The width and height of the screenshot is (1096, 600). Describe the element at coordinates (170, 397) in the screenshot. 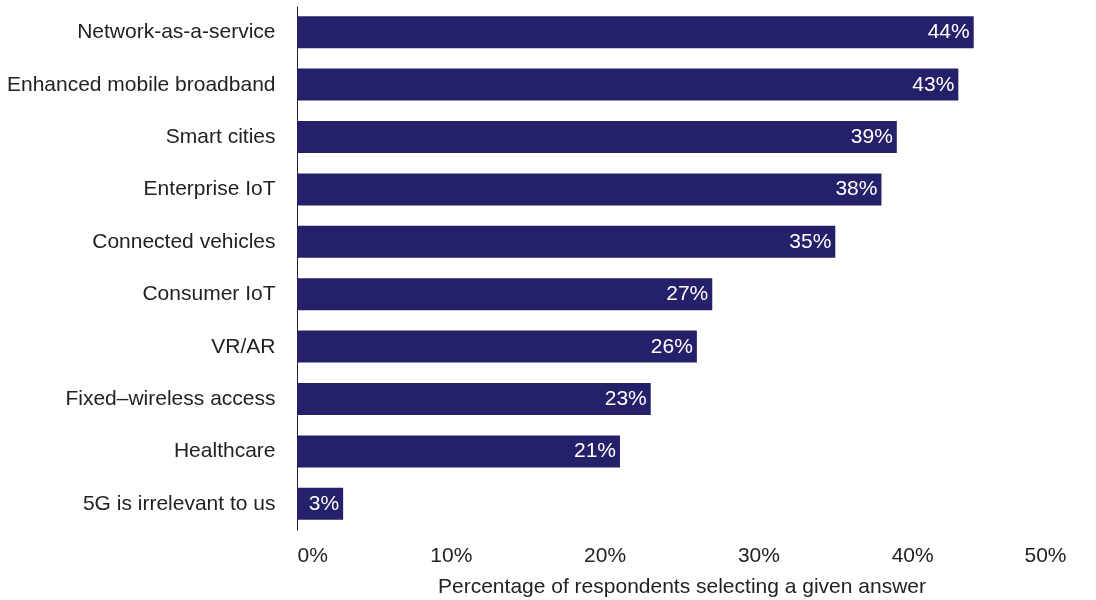

I see `y-tick-label: Fixed–wireless access` at that location.